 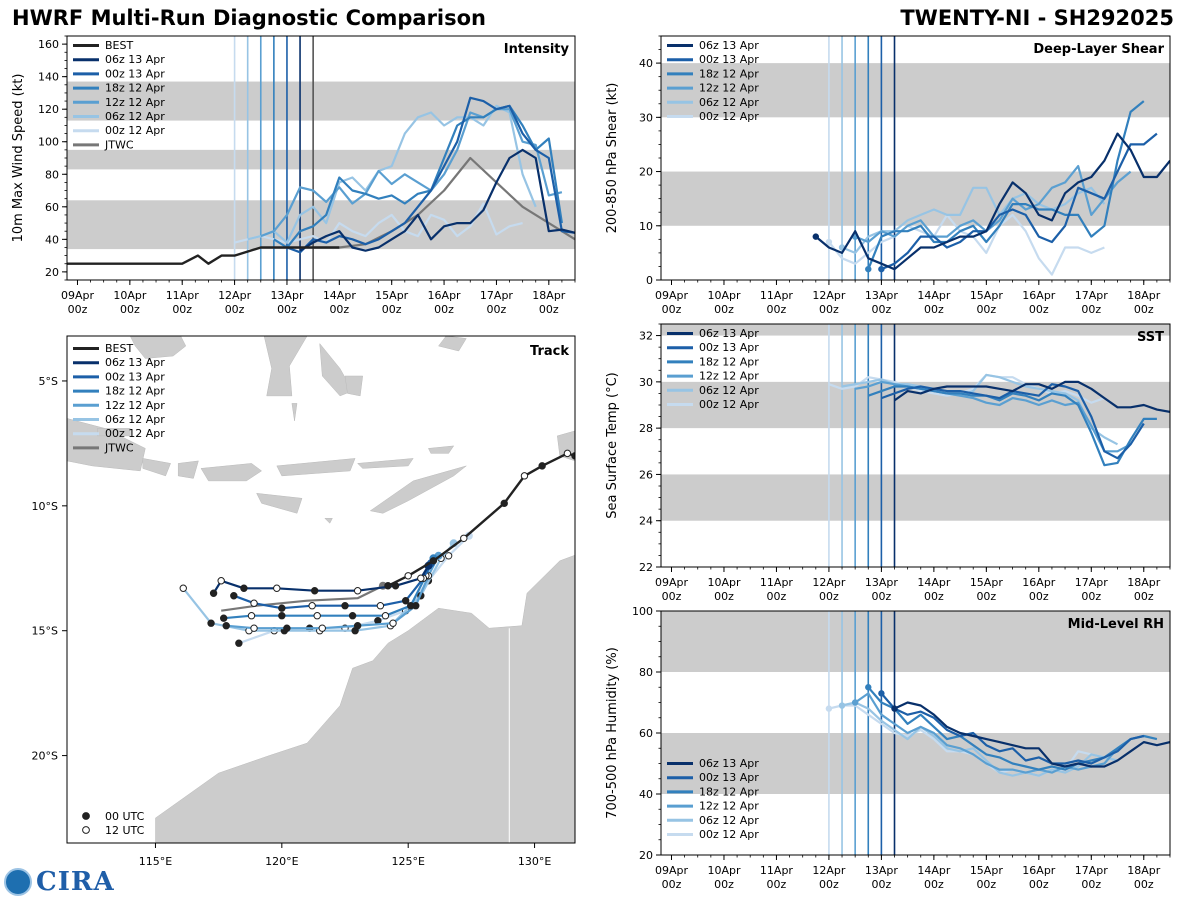 I want to click on rh-series-group, so click(x=997, y=730).